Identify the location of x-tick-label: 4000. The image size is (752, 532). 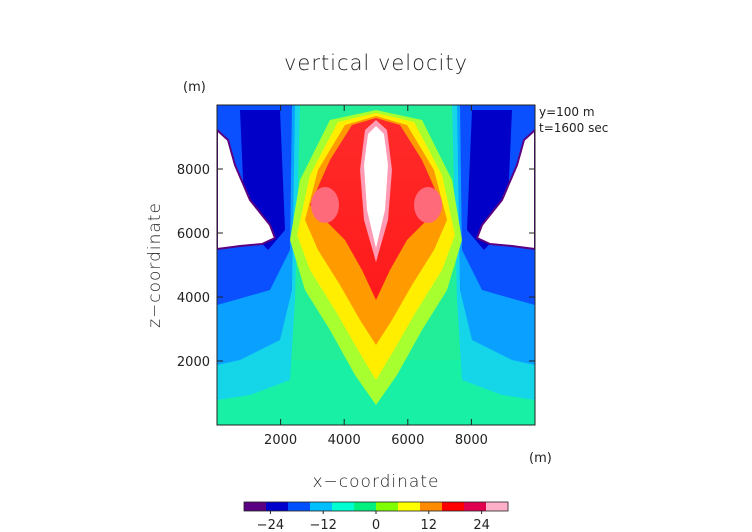
(344, 440).